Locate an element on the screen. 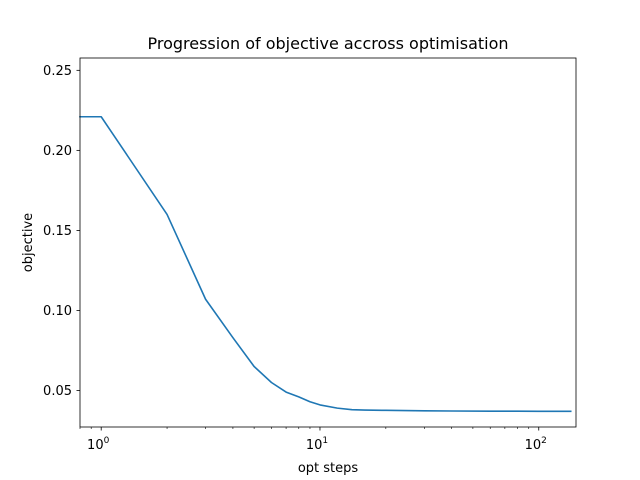  y-tick-label: 0.05 is located at coordinates (57, 391).